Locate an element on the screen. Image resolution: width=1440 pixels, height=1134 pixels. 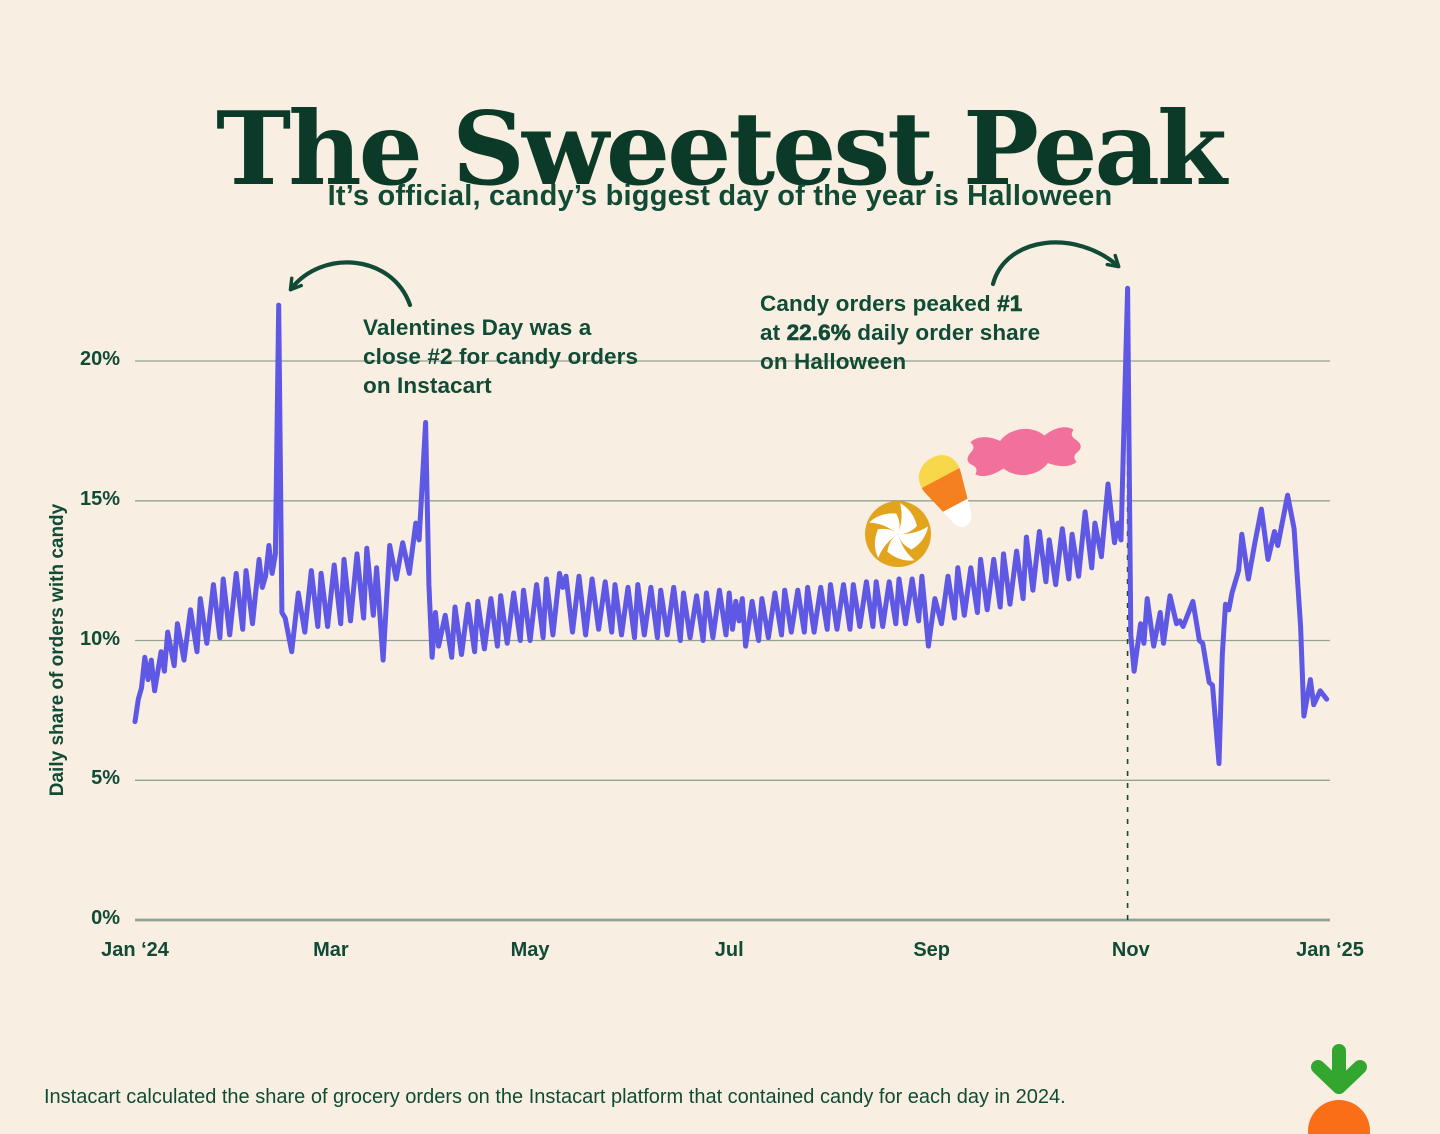
annotation-halloween-line3: on Halloween is located at coordinates (833, 361).